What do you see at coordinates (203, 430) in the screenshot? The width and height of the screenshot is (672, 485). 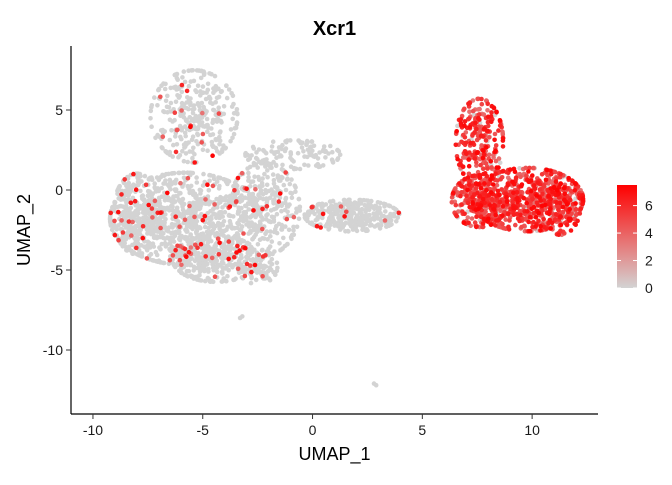 I see `x-tick-label: -5` at bounding box center [203, 430].